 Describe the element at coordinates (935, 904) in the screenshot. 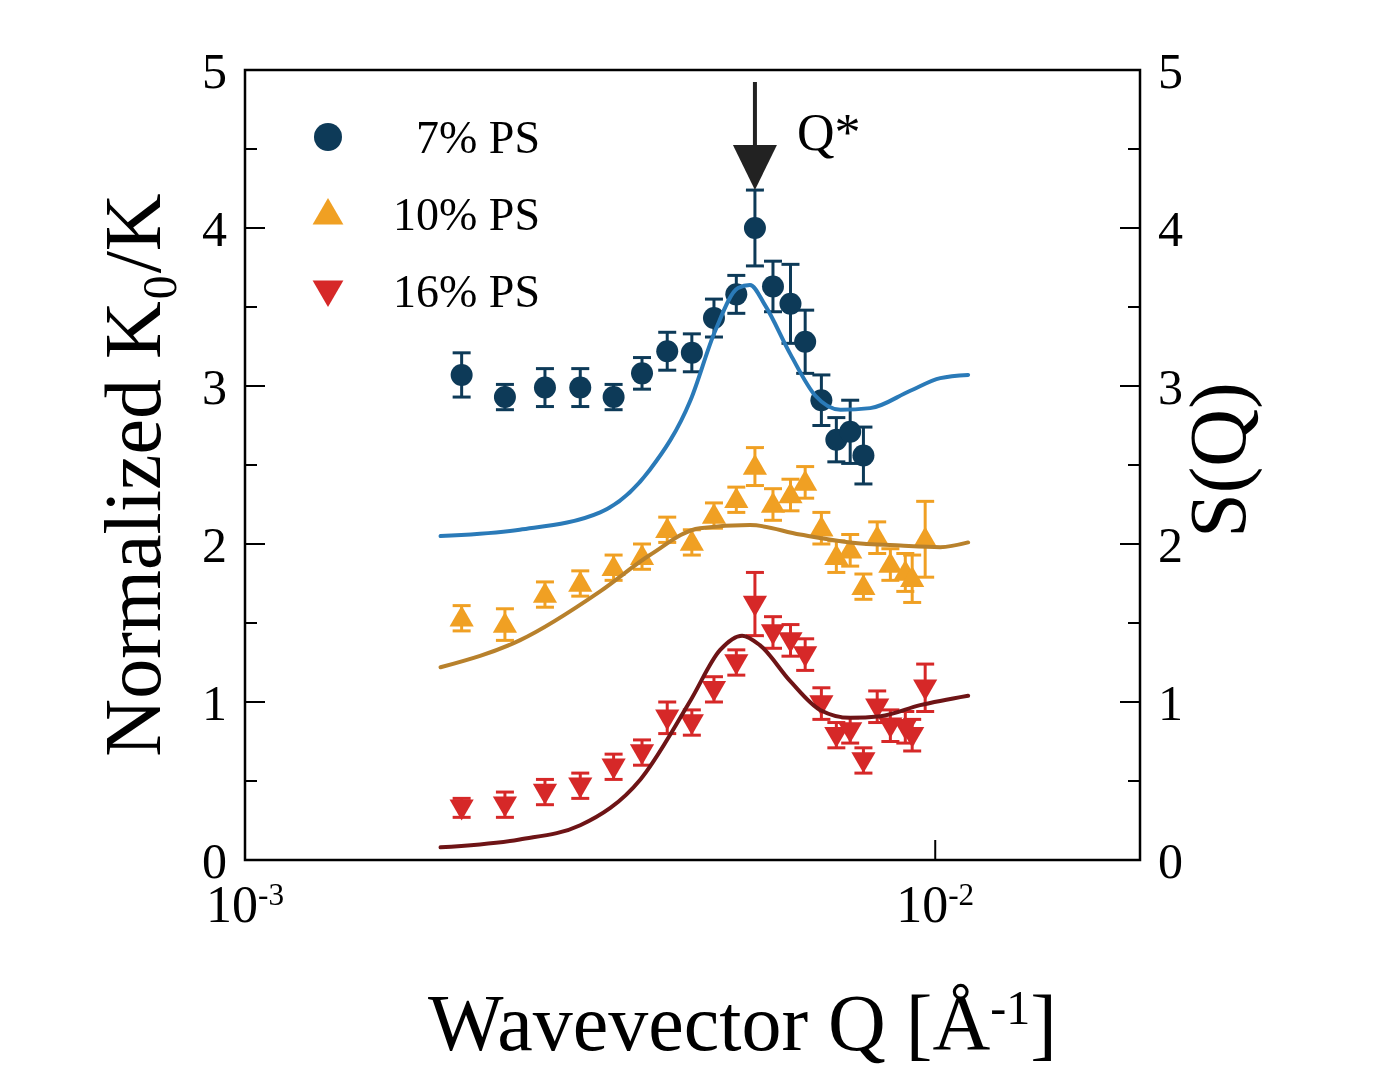

I see `x-tick-label: 10$^{-2}$` at that location.